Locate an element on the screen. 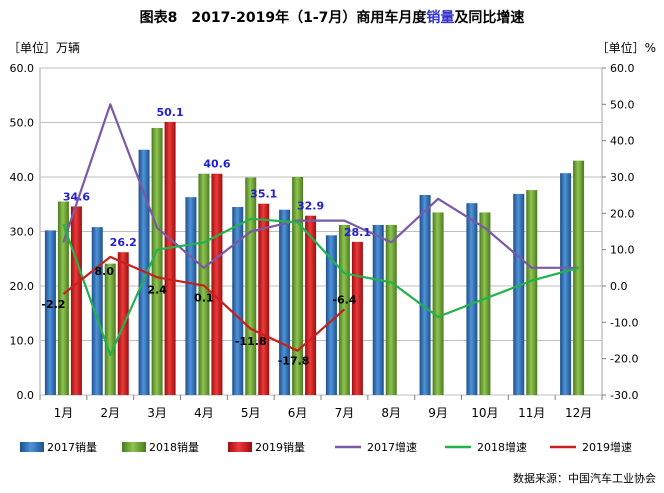  legend-label: 2017增速 is located at coordinates (392, 447).